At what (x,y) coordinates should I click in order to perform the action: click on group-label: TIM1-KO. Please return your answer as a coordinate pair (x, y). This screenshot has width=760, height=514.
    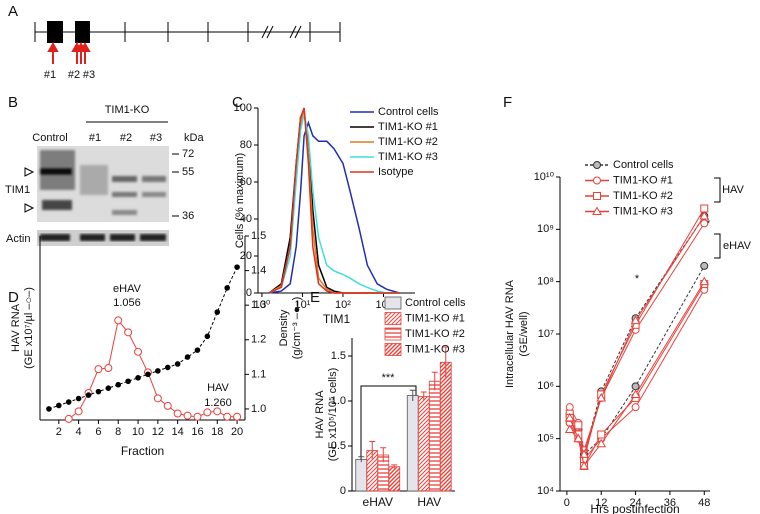
    Looking at the image, I should click on (127, 110).